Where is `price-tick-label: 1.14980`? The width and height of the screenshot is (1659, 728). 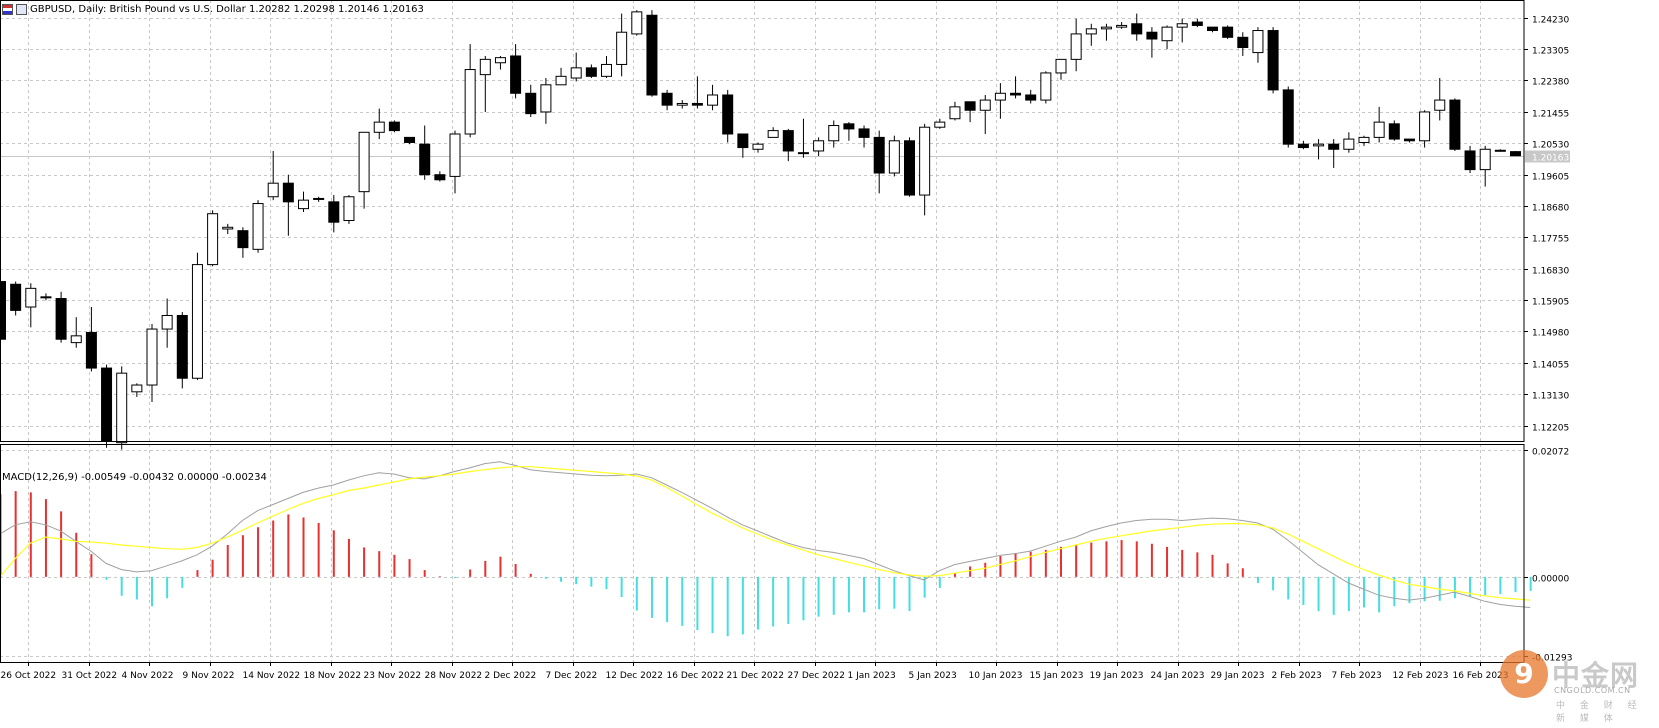
price-tick-label: 1.14980 is located at coordinates (1550, 334).